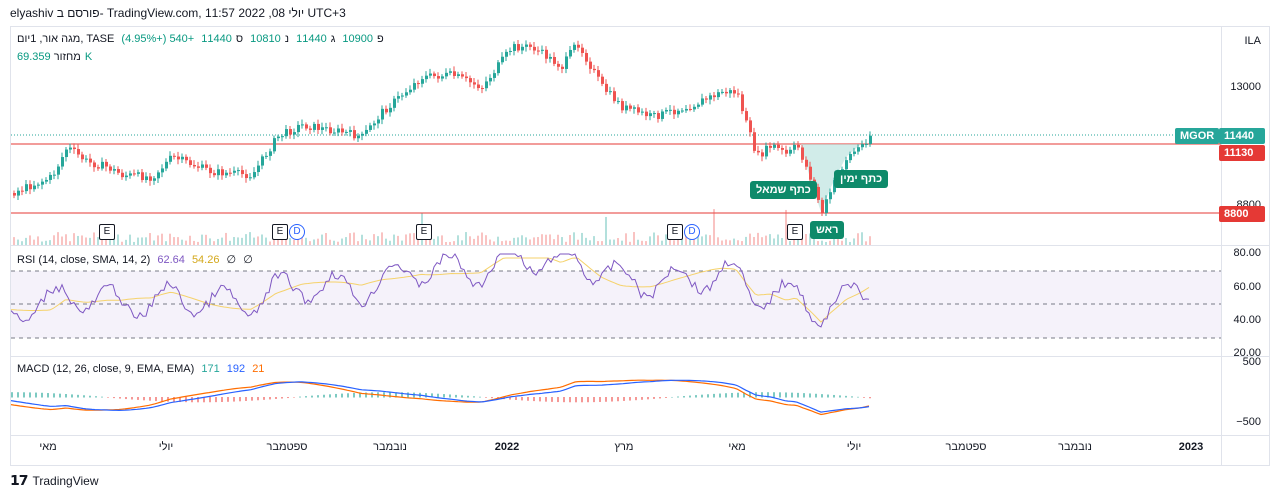 This screenshot has height=498, width=1280. What do you see at coordinates (67, 57) in the screenshot?
I see `volume-label: מחזור` at bounding box center [67, 57].